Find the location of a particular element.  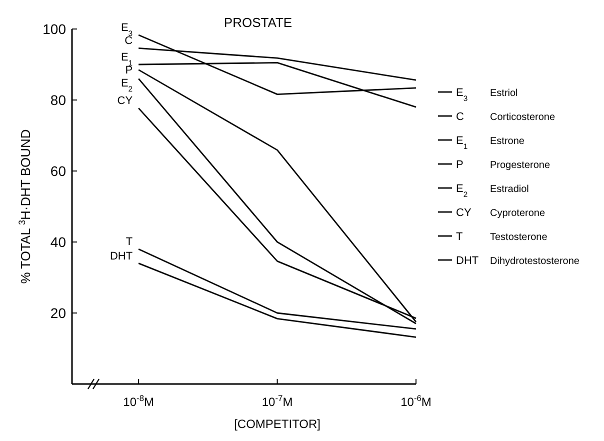

text: Estrone is located at coordinates (507, 141).